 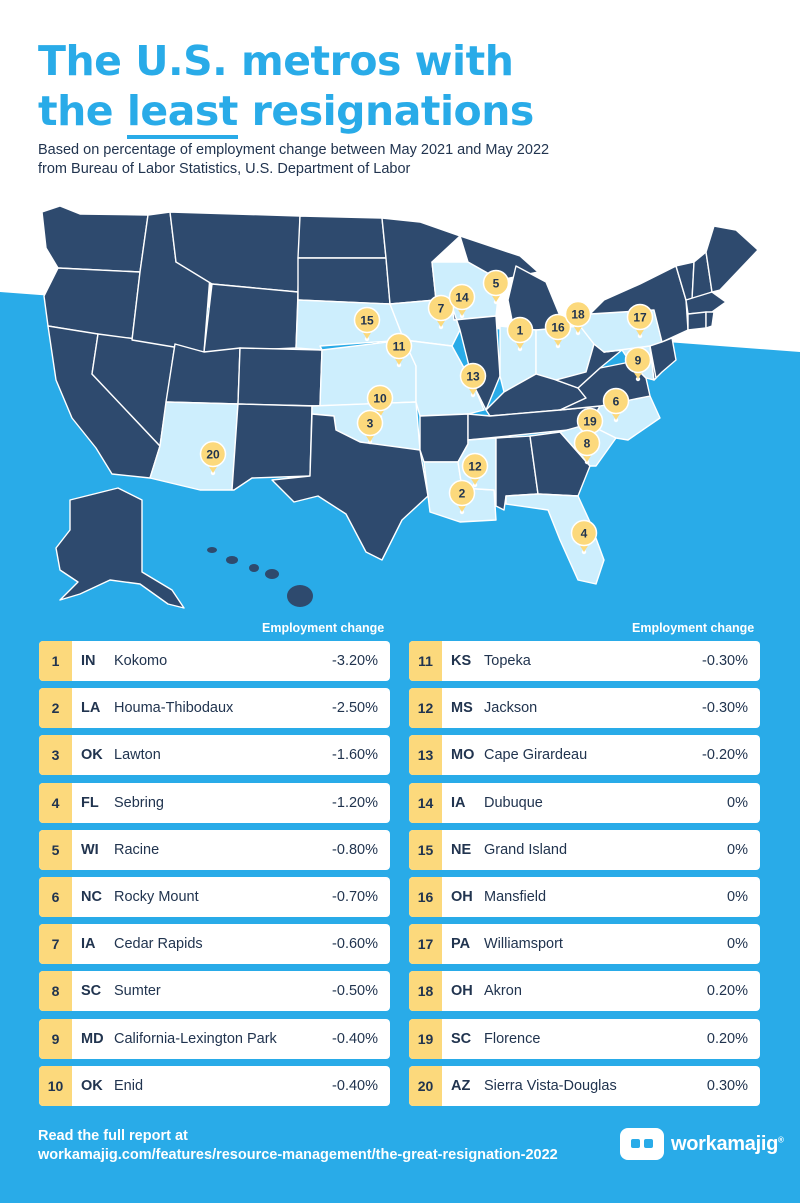 I want to click on state-fl, so click(x=555, y=539).